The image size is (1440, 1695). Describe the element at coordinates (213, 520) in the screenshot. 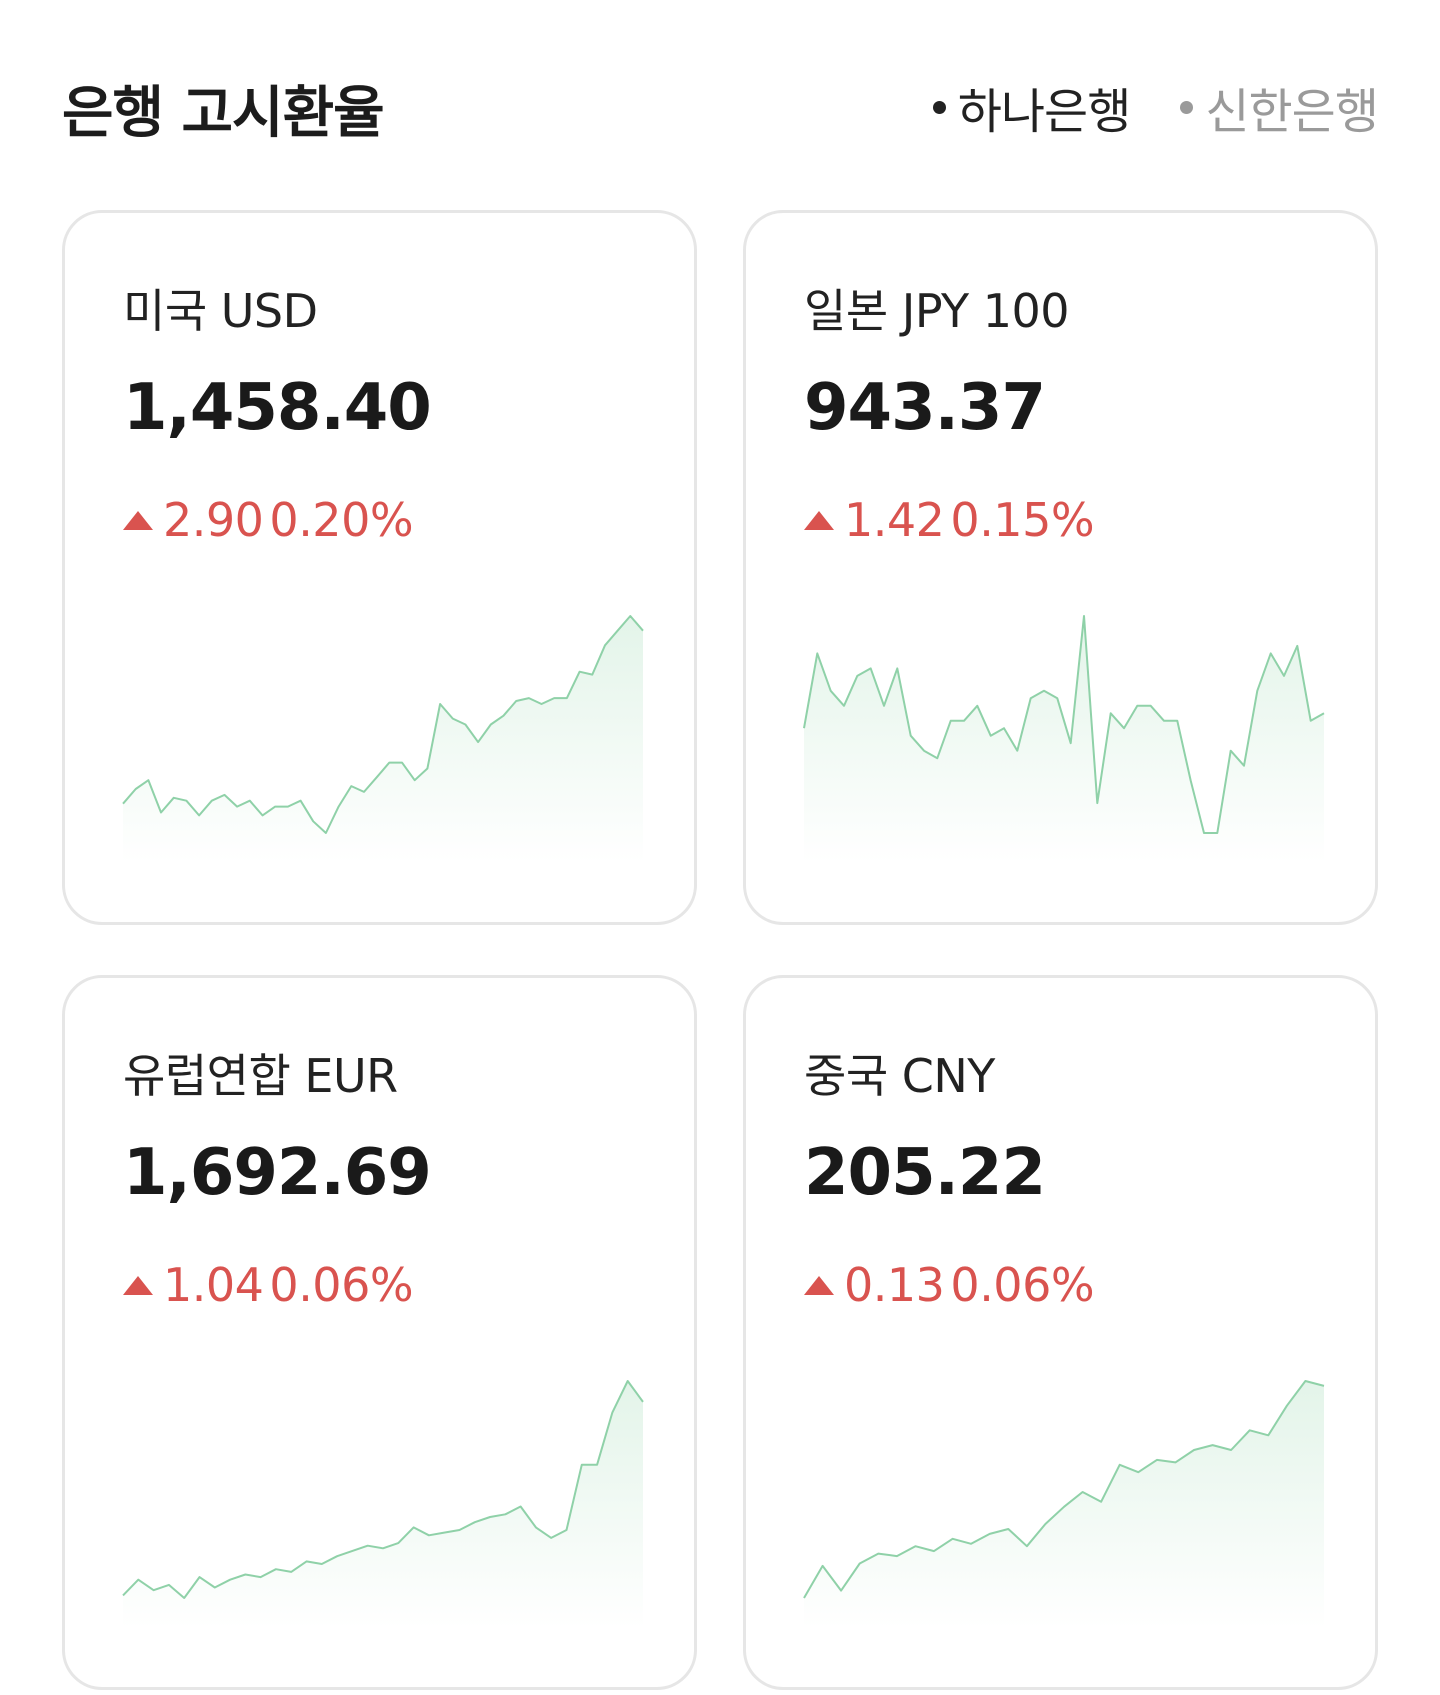

I see `change-amount: 2.90` at that location.